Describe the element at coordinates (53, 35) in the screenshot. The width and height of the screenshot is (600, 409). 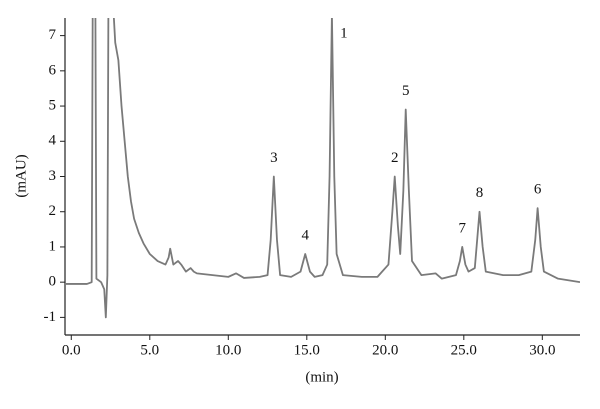
I see `y-tick-label: 7` at that location.